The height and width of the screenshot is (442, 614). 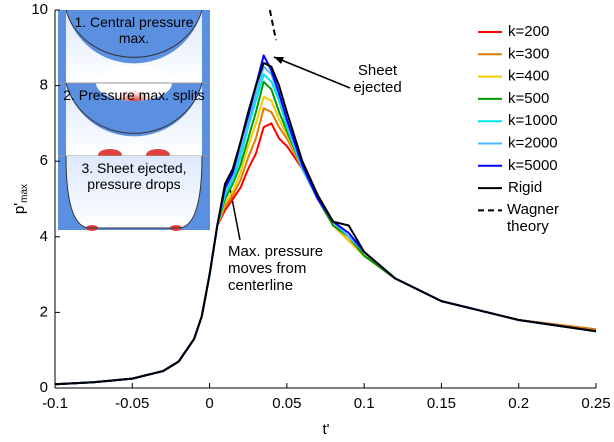 I want to click on x-tick-label: -0.1, so click(x=55, y=403).